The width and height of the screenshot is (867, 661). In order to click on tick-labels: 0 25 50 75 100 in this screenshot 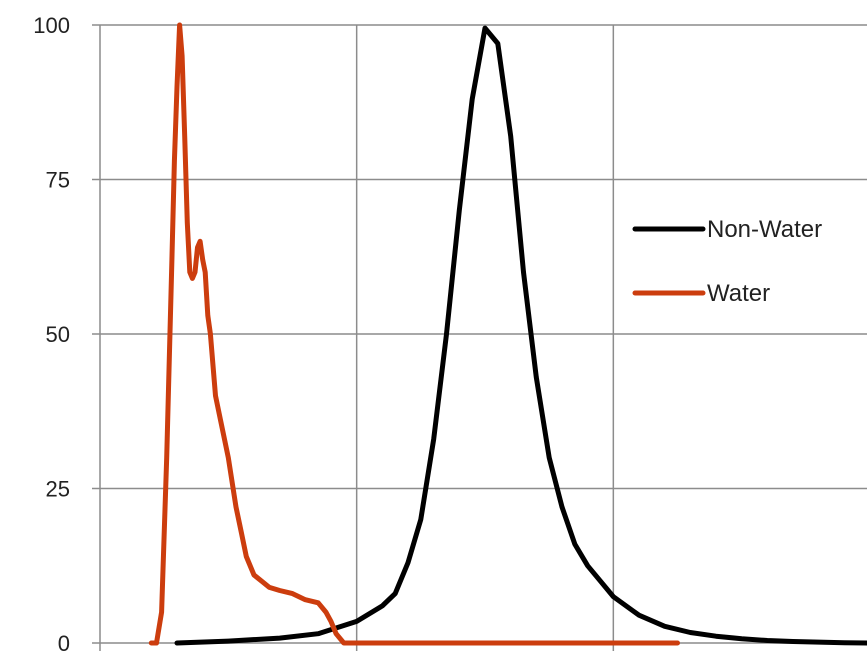, I will do `click(51, 334)`.